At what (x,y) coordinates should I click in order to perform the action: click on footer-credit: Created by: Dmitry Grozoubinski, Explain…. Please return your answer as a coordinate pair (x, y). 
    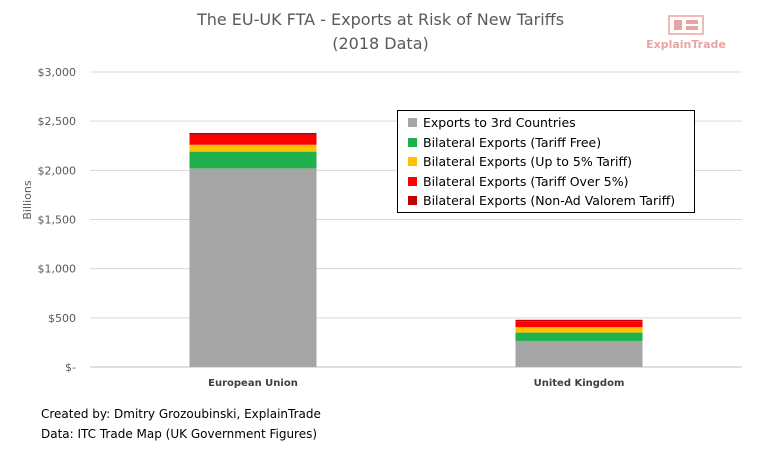
    Looking at the image, I should click on (181, 414).